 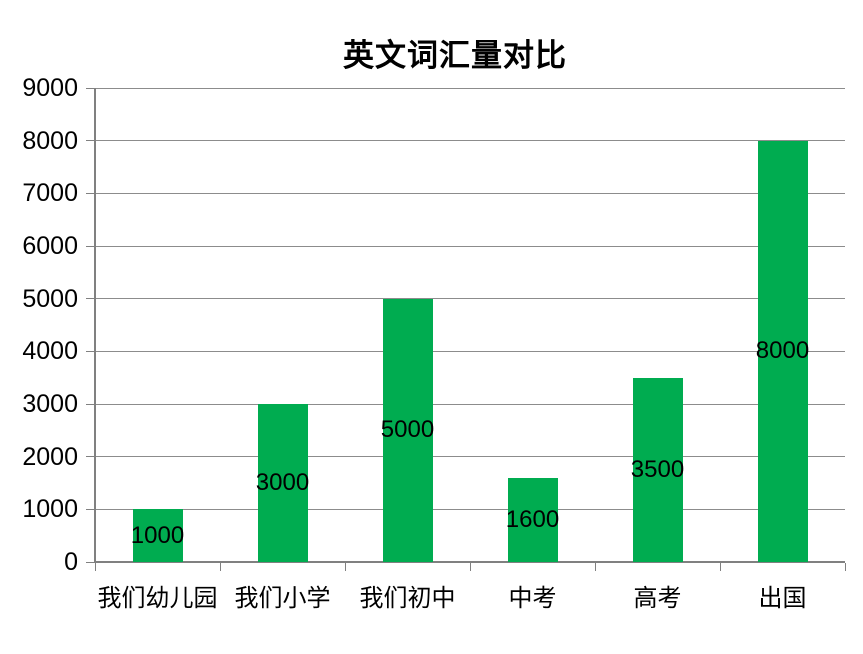 I want to click on y-axis-label: 2000, so click(x=50, y=456).